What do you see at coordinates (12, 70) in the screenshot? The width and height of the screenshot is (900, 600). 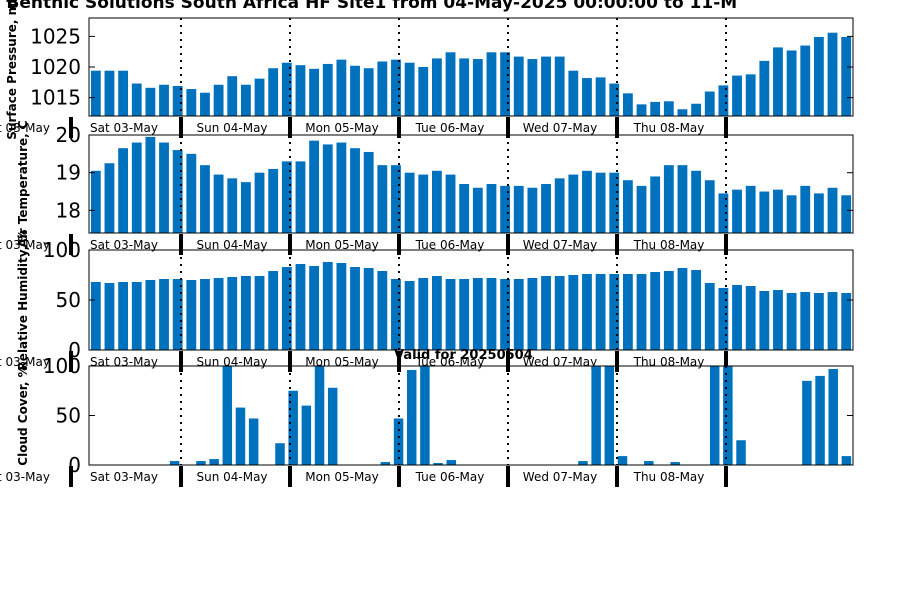 I see `y-axis-label: Surface Pressure, mb` at bounding box center [12, 70].